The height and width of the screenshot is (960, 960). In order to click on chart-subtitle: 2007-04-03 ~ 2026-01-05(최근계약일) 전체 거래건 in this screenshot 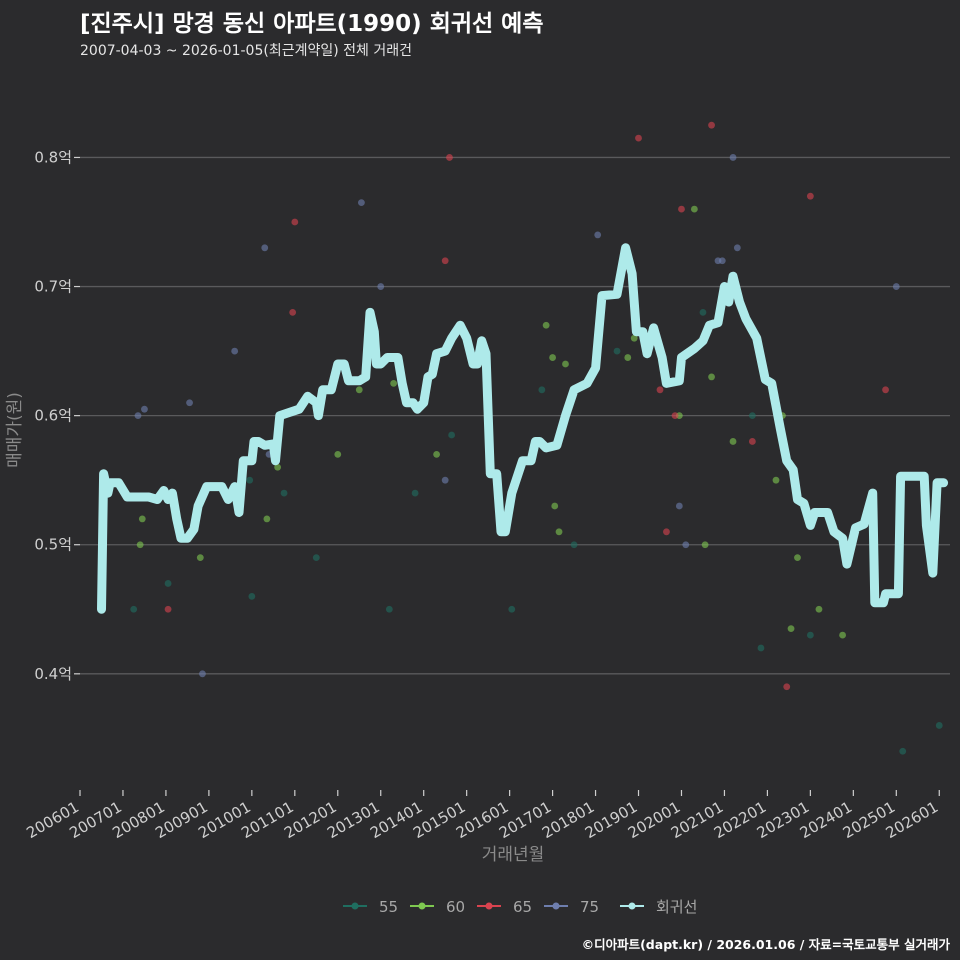, I will do `click(246, 51)`.